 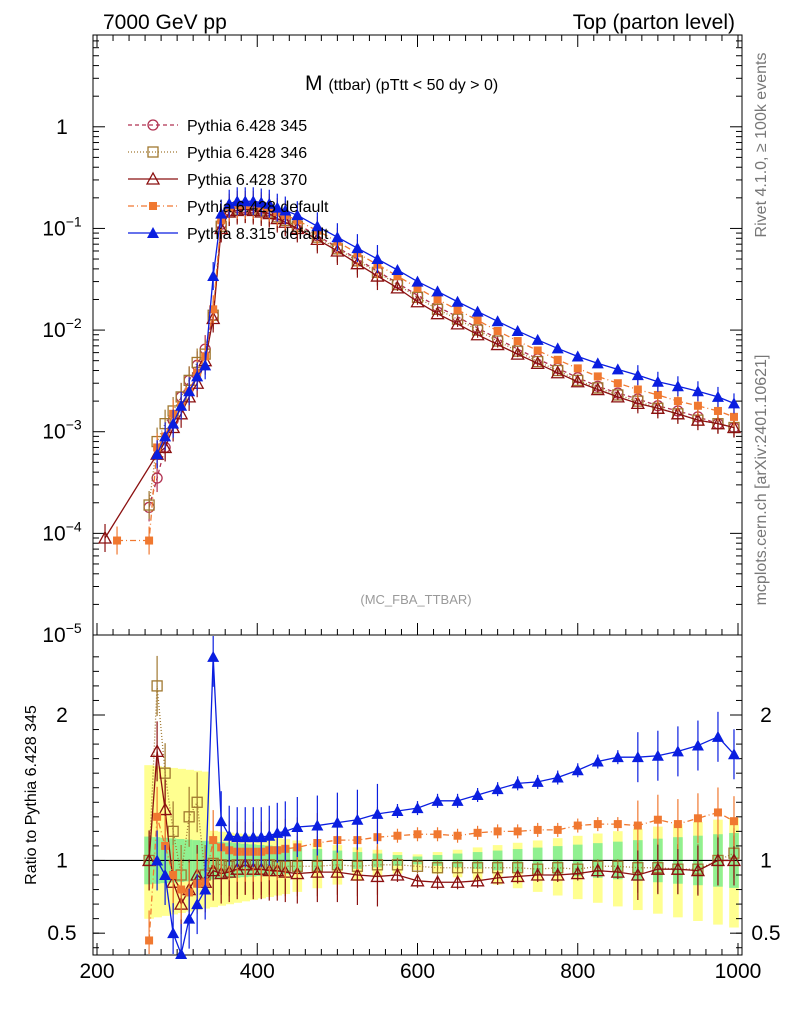 What do you see at coordinates (761, 480) in the screenshot?
I see `mcplots-label: mcplots.cern.ch [arXiv:2401.10621]` at bounding box center [761, 480].